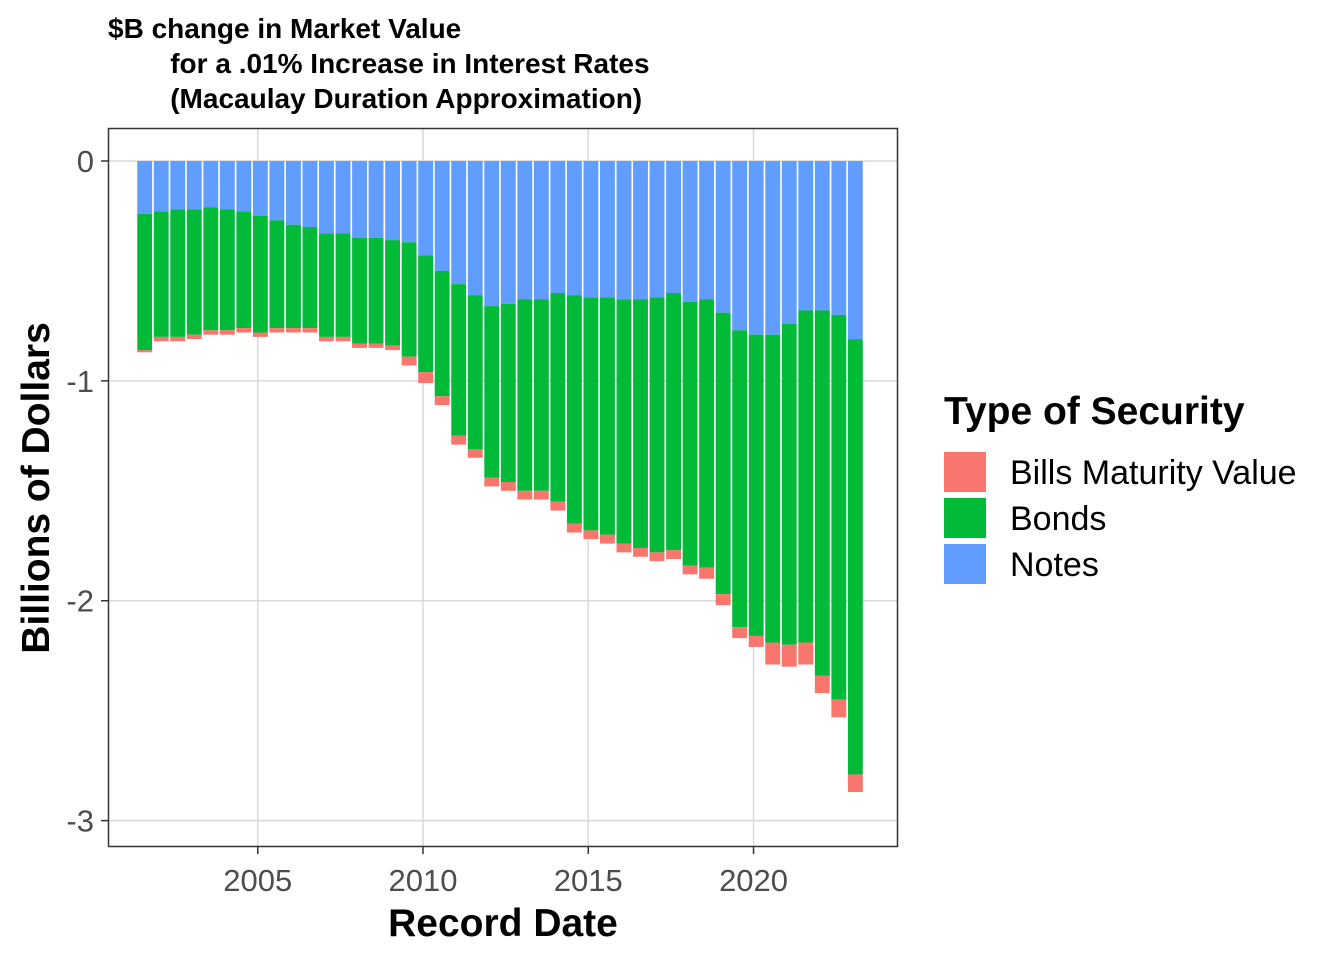 This screenshot has width=1344, height=960. What do you see at coordinates (36, 488) in the screenshot?
I see `y-axis-title: Billions of Dollars` at bounding box center [36, 488].